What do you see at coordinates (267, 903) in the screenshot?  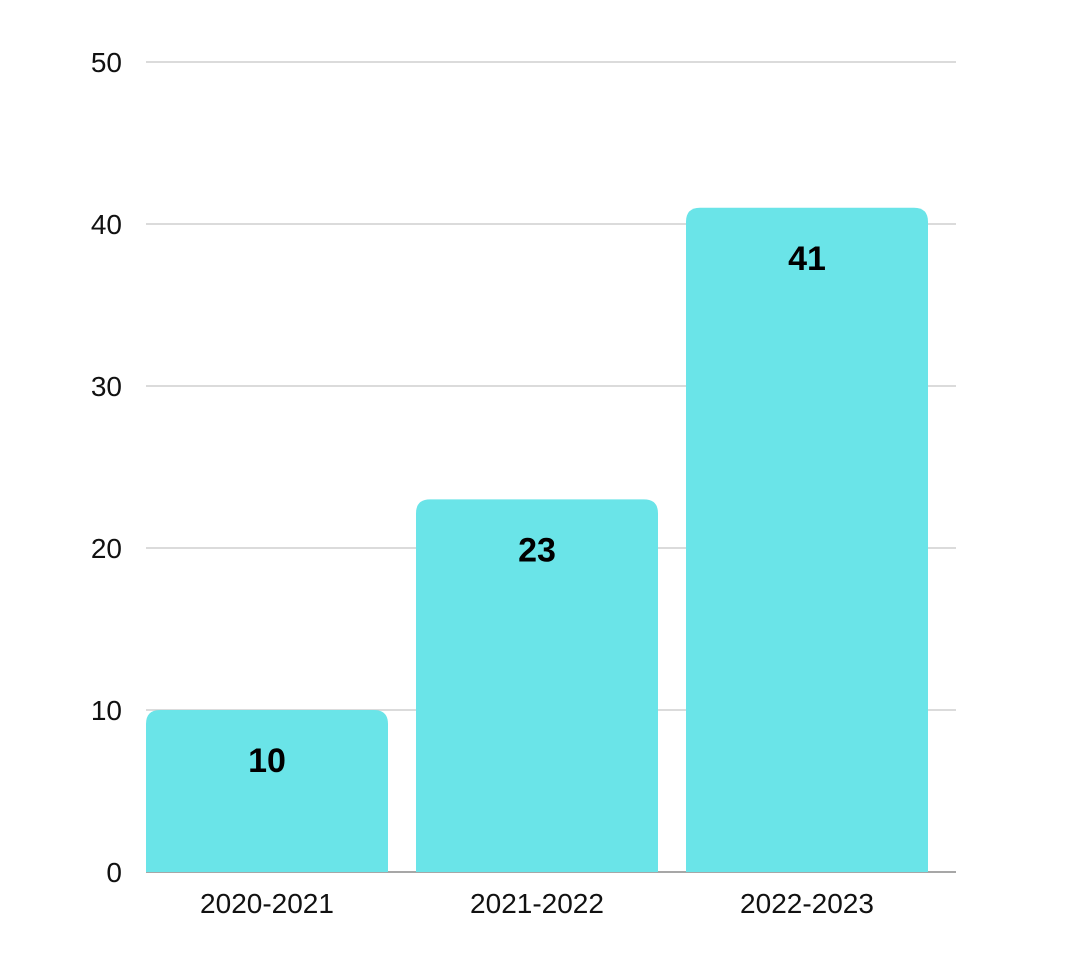 I see `x-tick-label: 2020-2021` at bounding box center [267, 903].